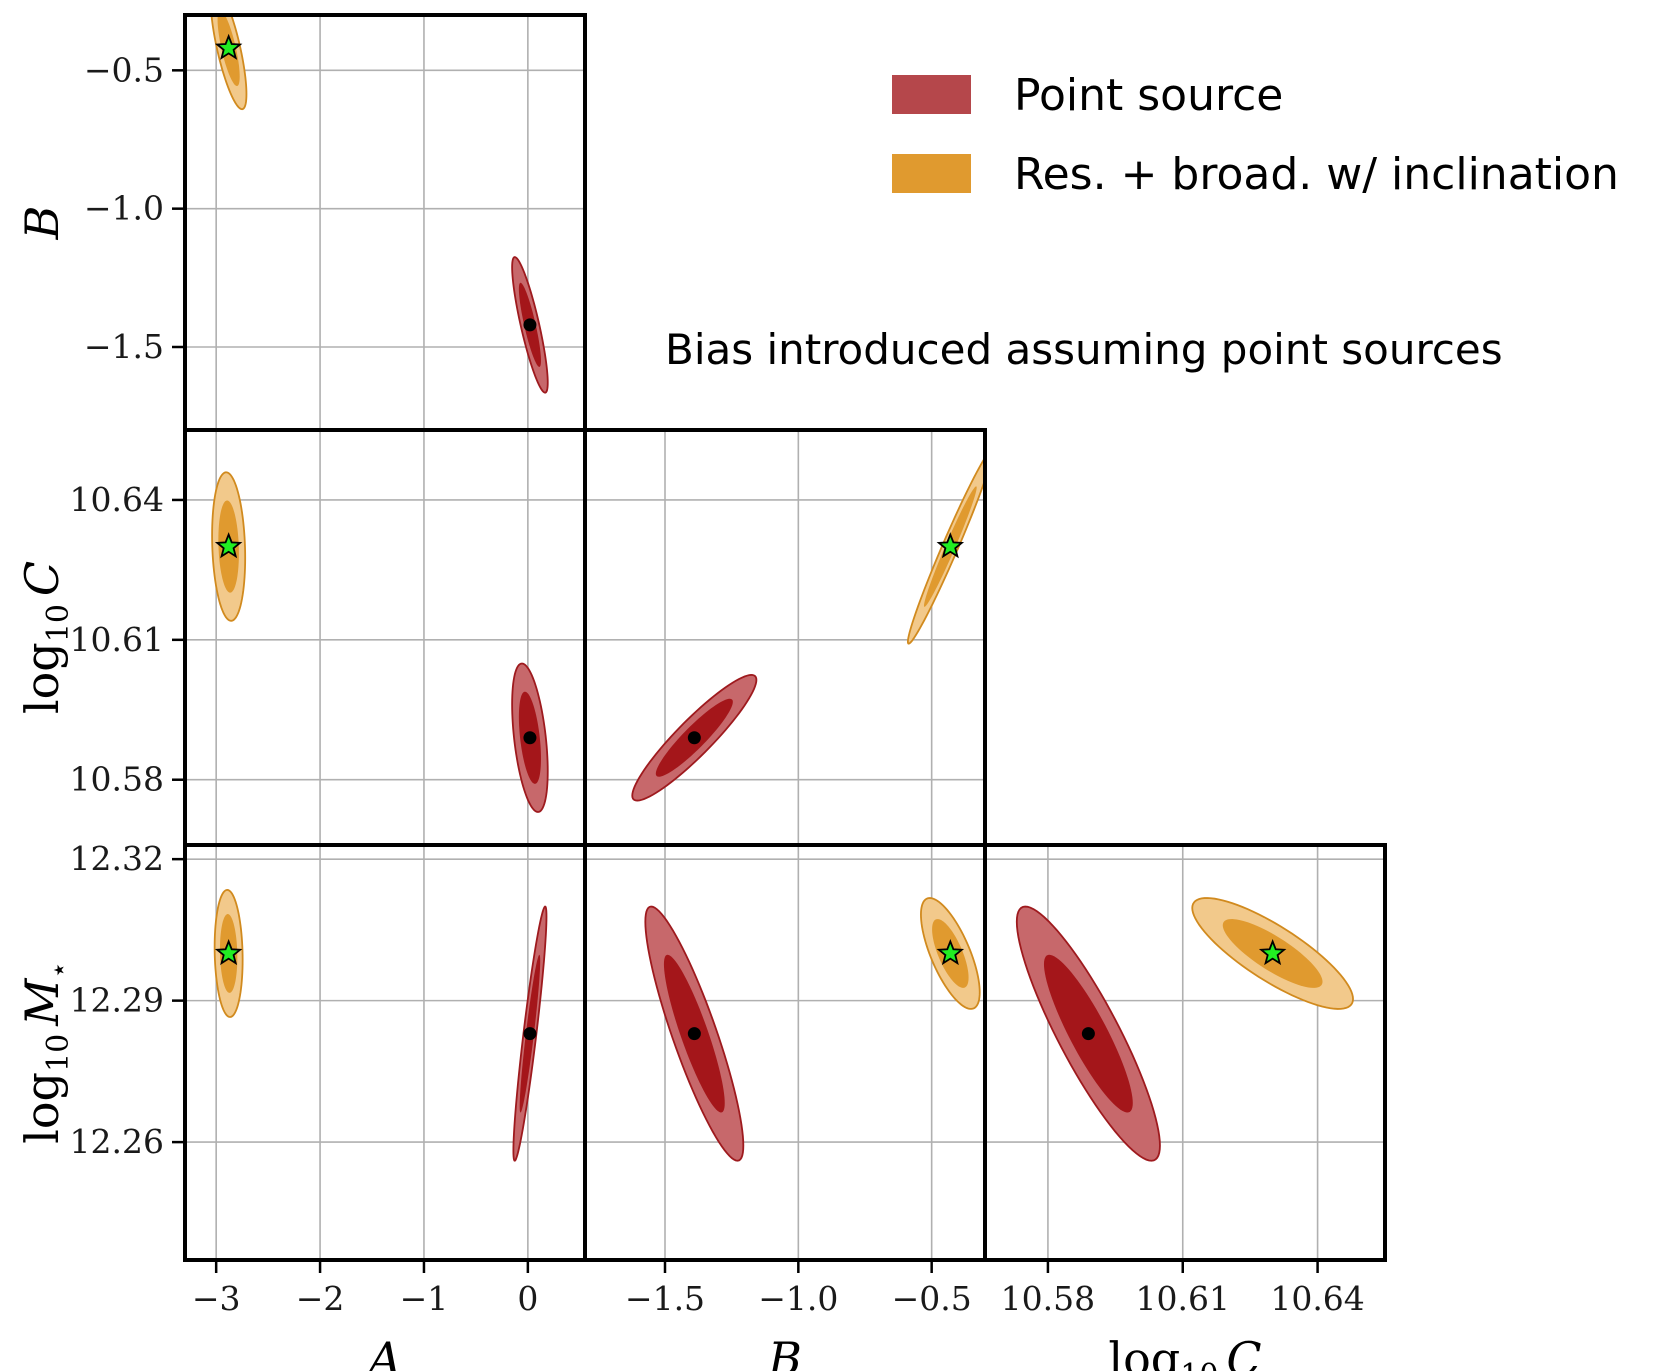  I want to click on x-axis-label: A, so click(382, 1351).